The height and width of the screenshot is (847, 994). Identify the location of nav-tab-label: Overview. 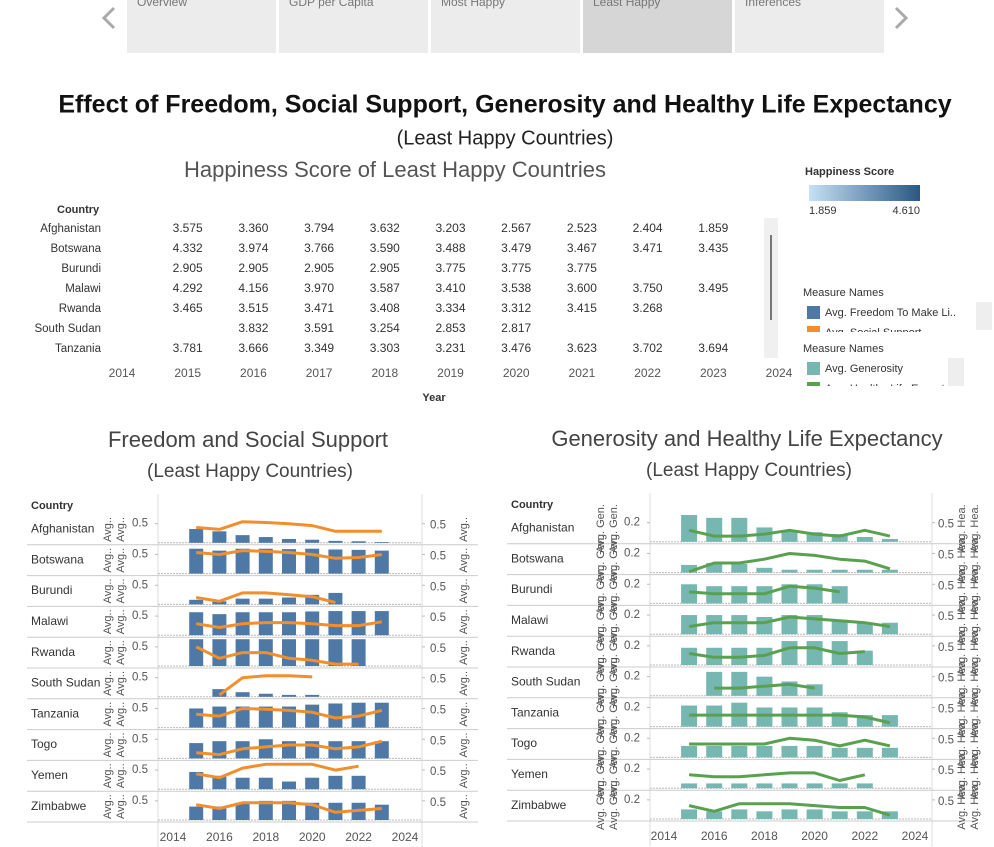
(162, 4).